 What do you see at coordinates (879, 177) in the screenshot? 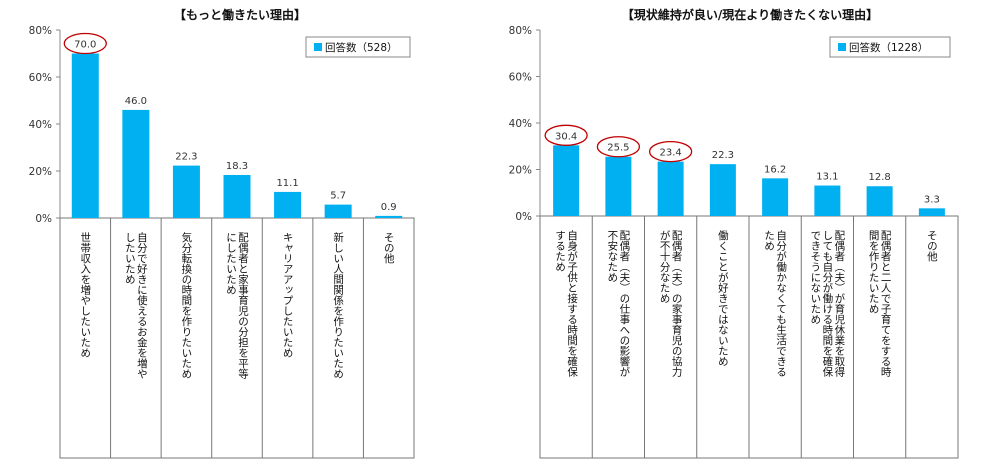
I see `value-label-7: 12.8` at bounding box center [879, 177].